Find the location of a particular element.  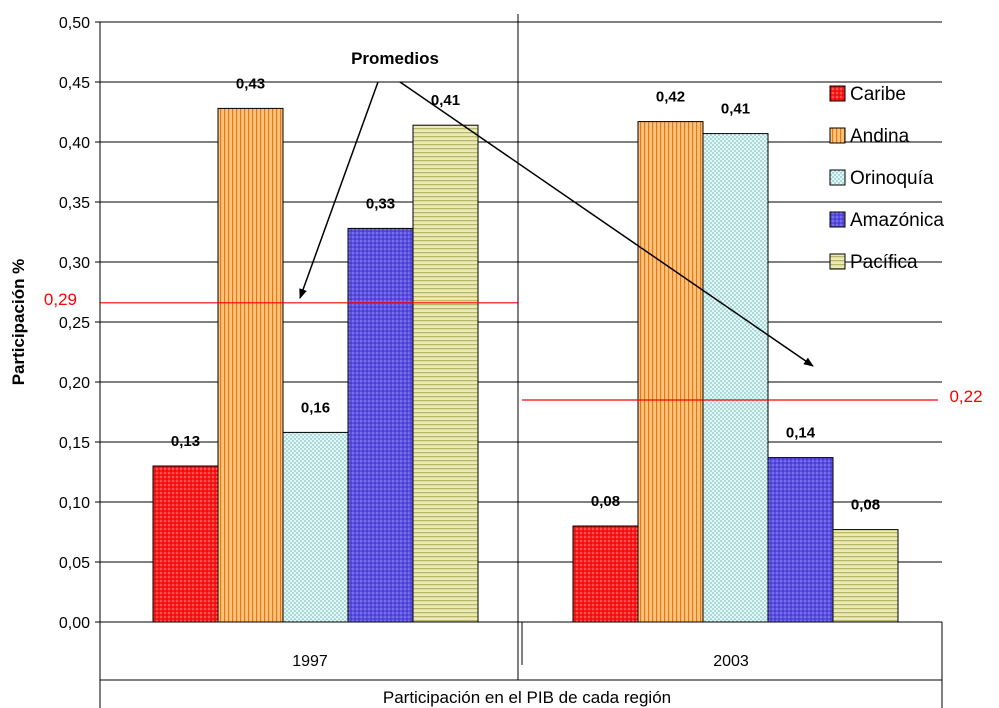

annotation-text: Promedios is located at coordinates (395, 58).